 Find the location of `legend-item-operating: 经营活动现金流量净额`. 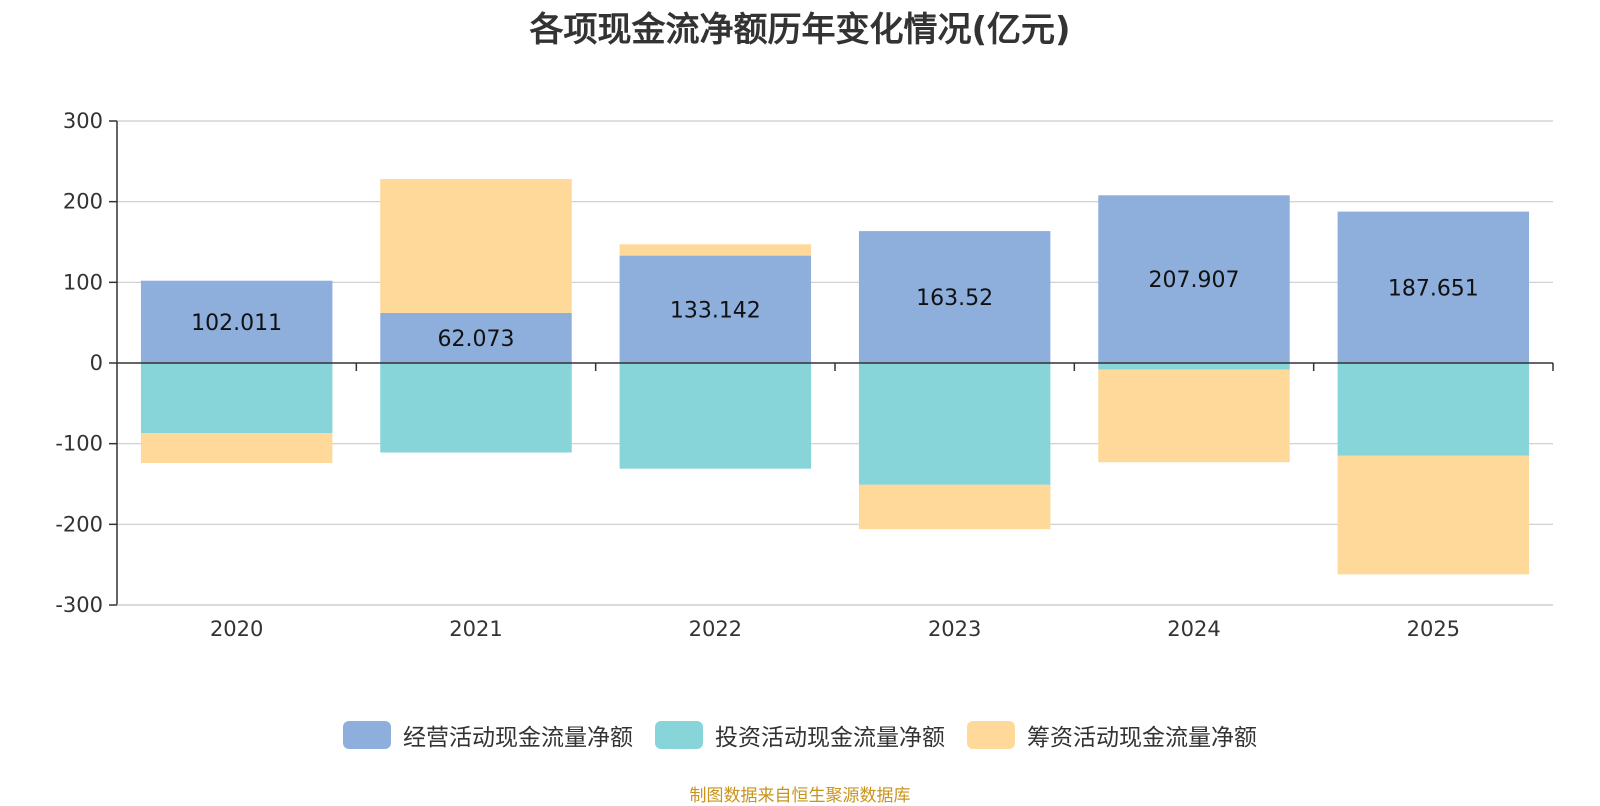

legend-item-operating: 经营活动现金流量净额 is located at coordinates (488, 735).